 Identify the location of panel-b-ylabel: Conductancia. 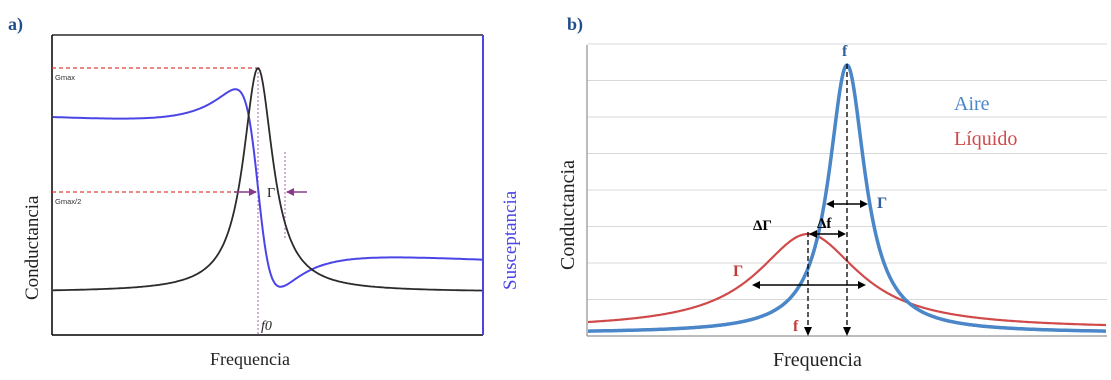
(568, 215).